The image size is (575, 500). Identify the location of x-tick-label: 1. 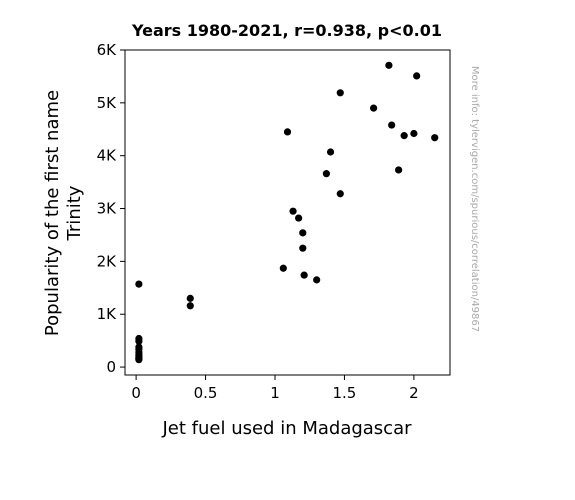
(275, 393).